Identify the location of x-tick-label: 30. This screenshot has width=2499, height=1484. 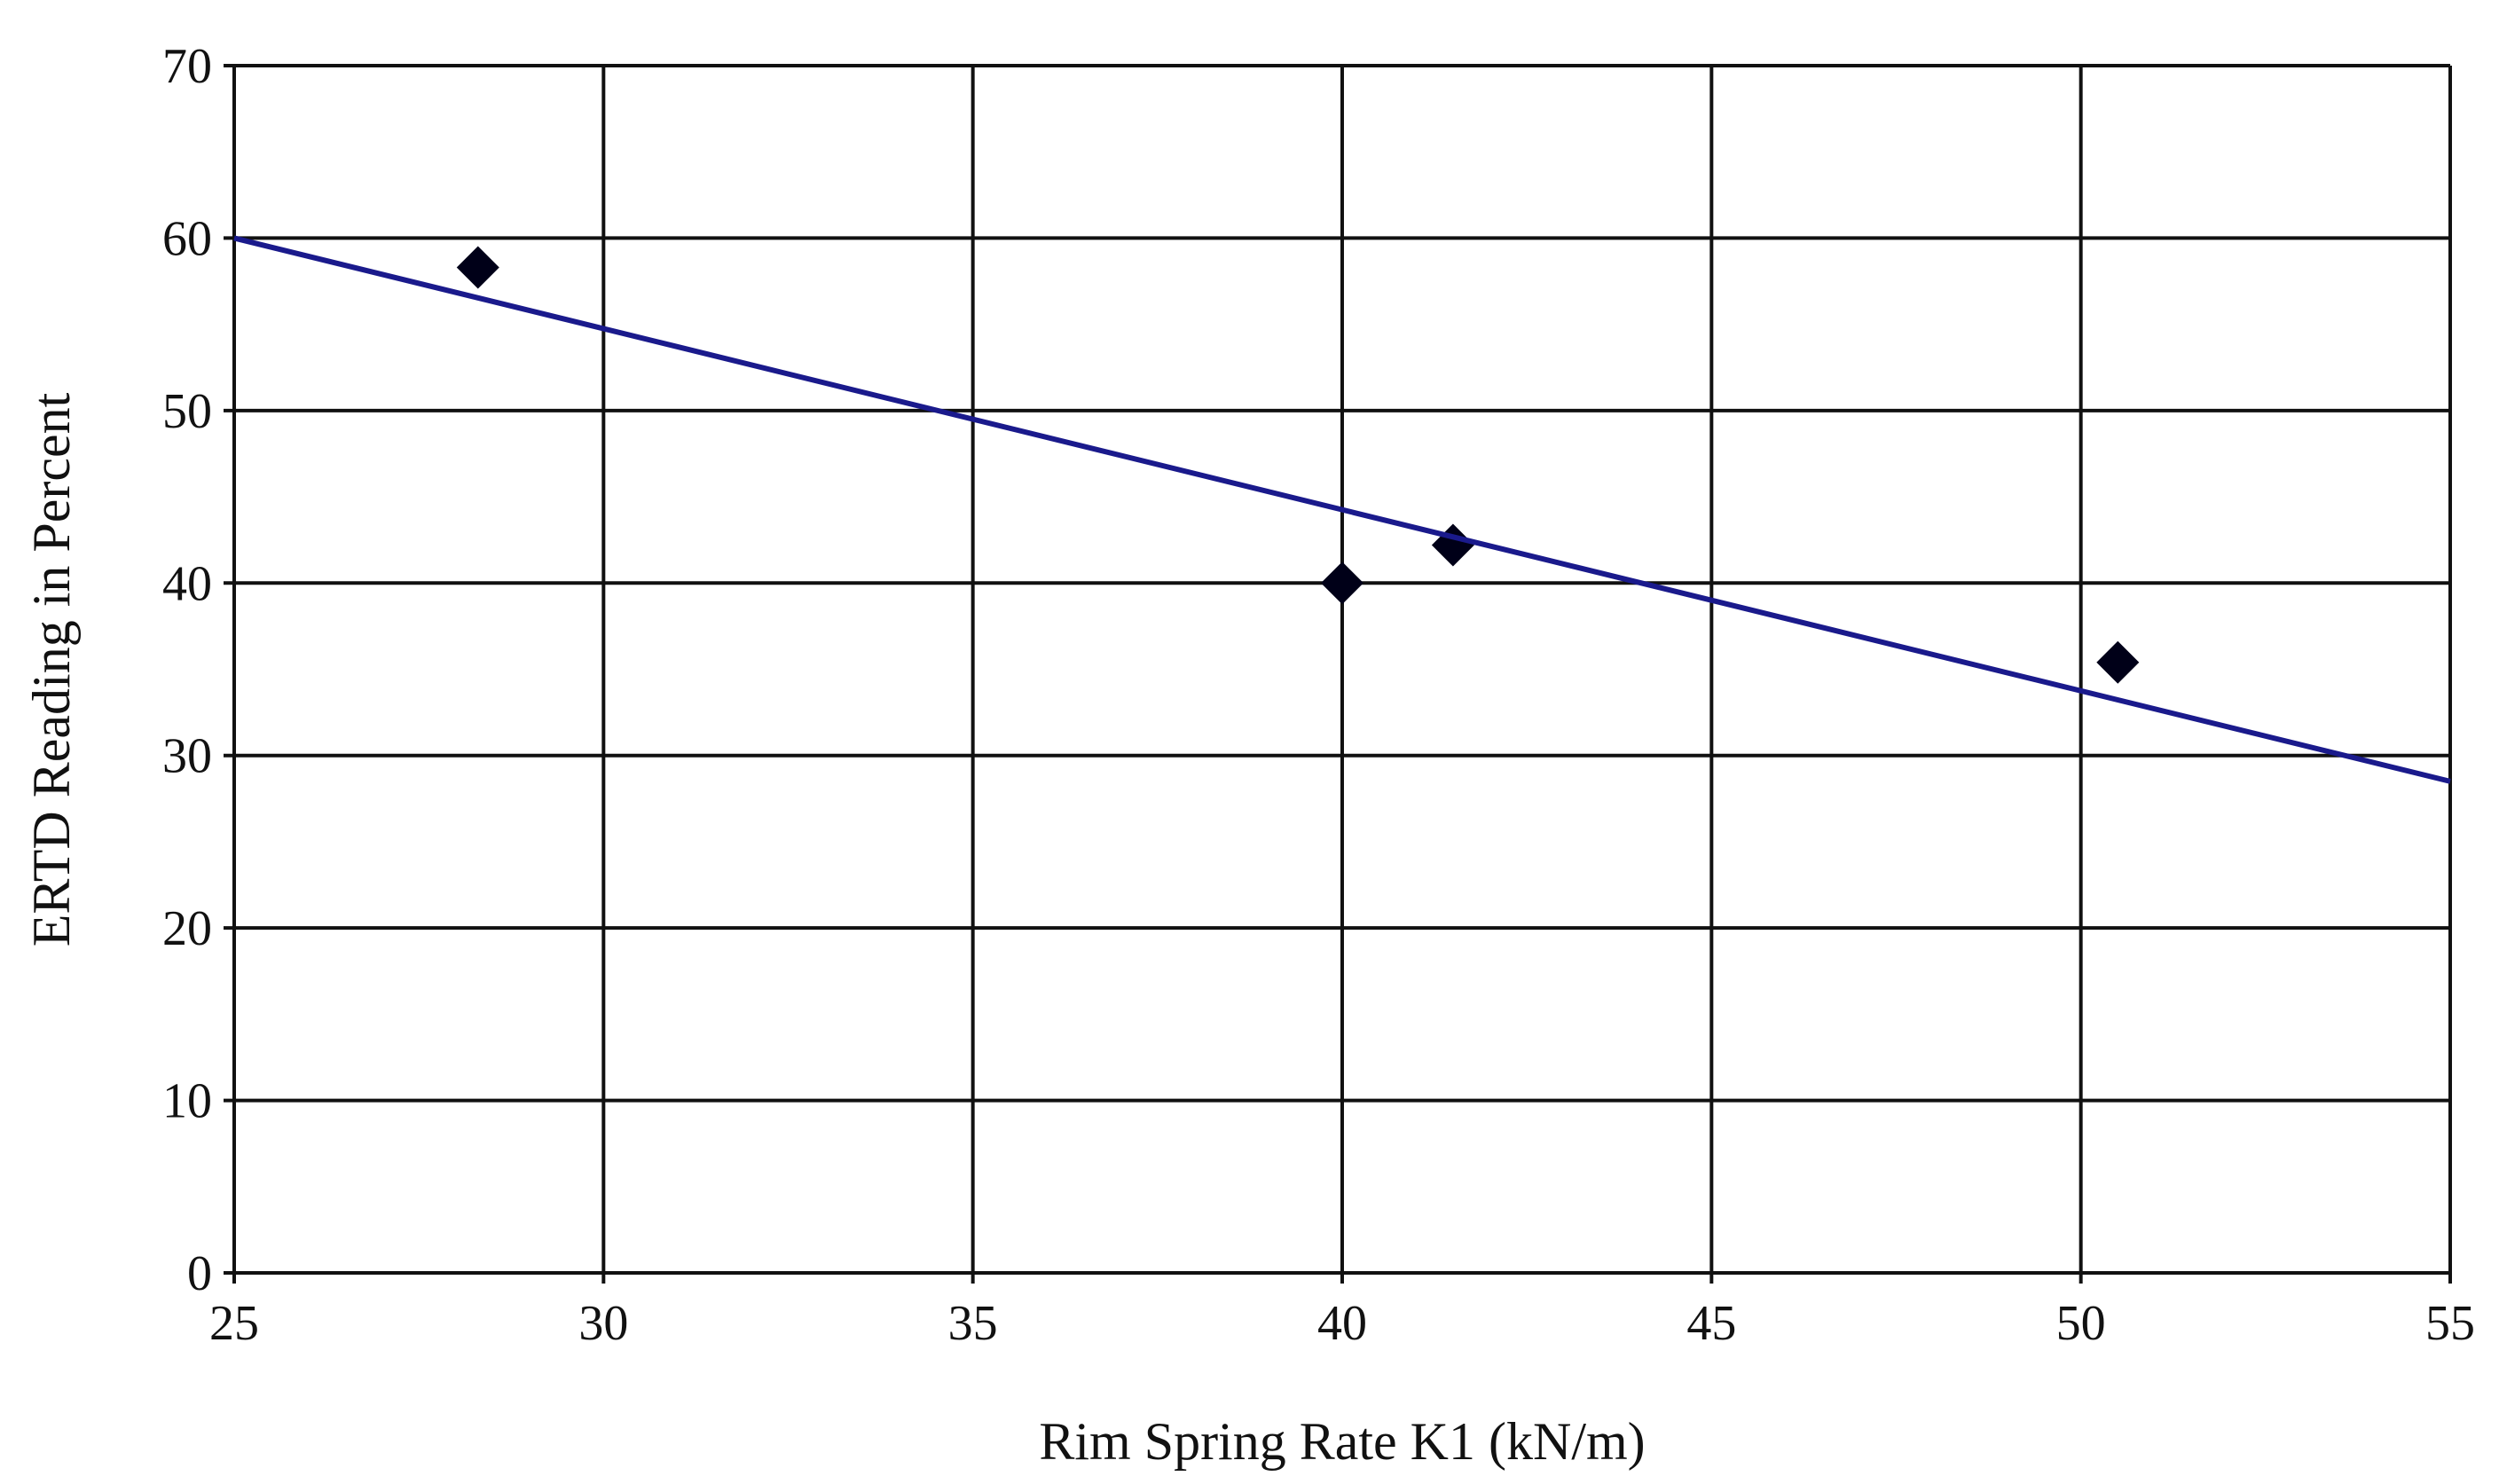
(603, 1323).